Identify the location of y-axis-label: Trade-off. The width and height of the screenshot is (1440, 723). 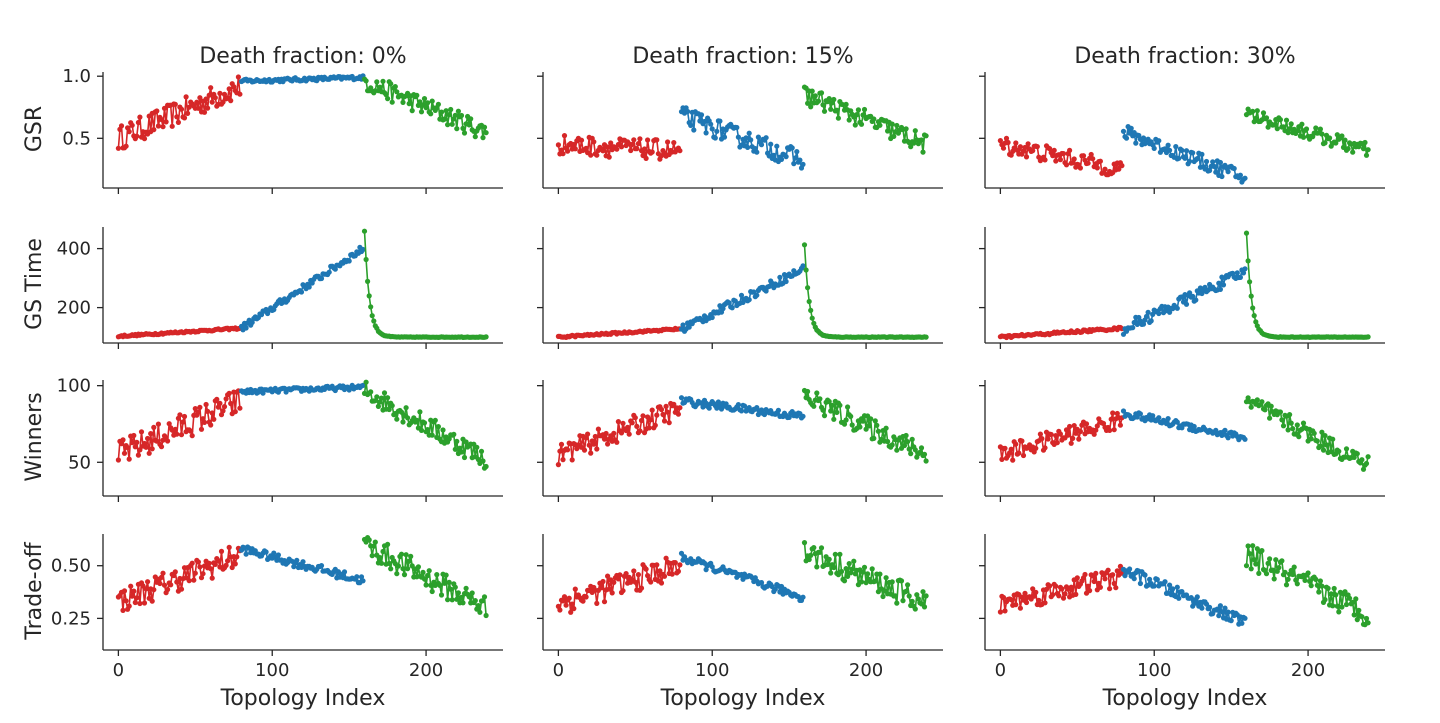
(34, 591).